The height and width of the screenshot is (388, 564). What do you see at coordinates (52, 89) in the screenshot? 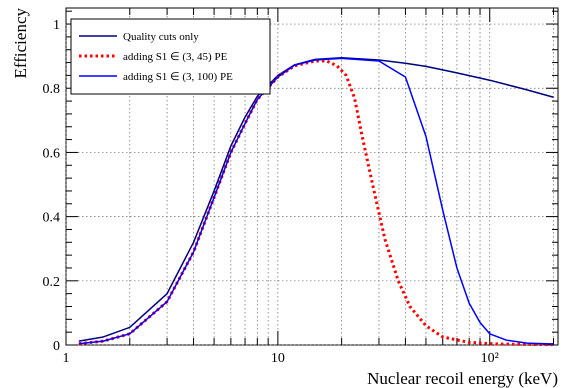
I see `y-tick-label: 0.8` at bounding box center [52, 89].